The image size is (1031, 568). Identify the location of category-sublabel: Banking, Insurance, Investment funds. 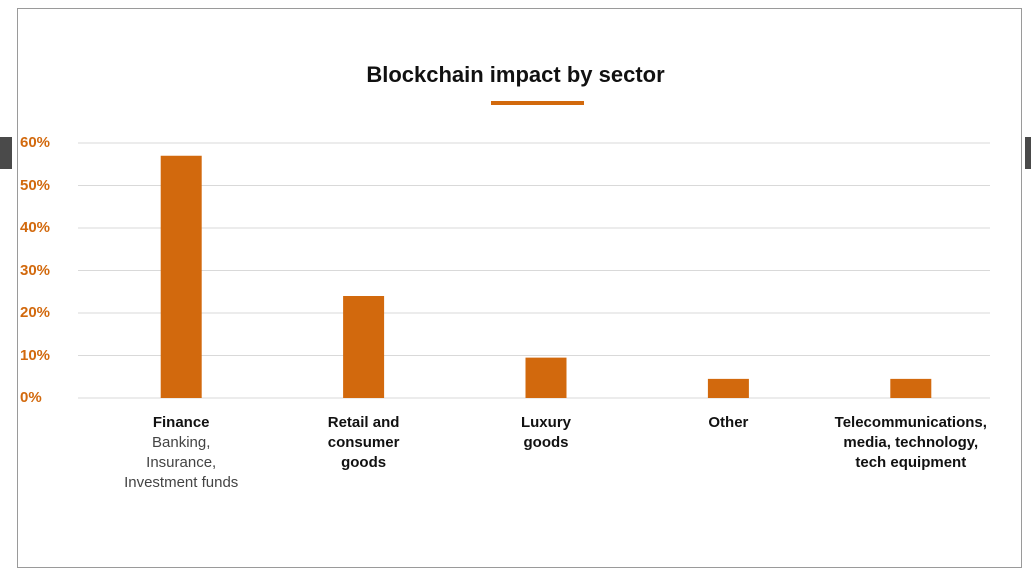
(181, 462).